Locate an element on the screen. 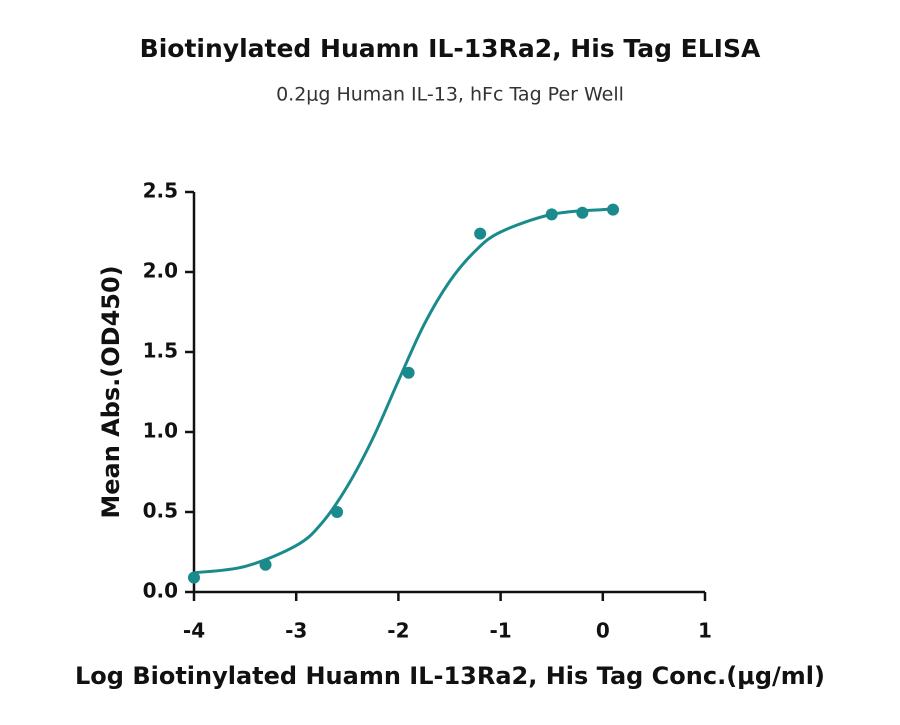 The width and height of the screenshot is (900, 725). x-tick-label: -1 is located at coordinates (500, 631).